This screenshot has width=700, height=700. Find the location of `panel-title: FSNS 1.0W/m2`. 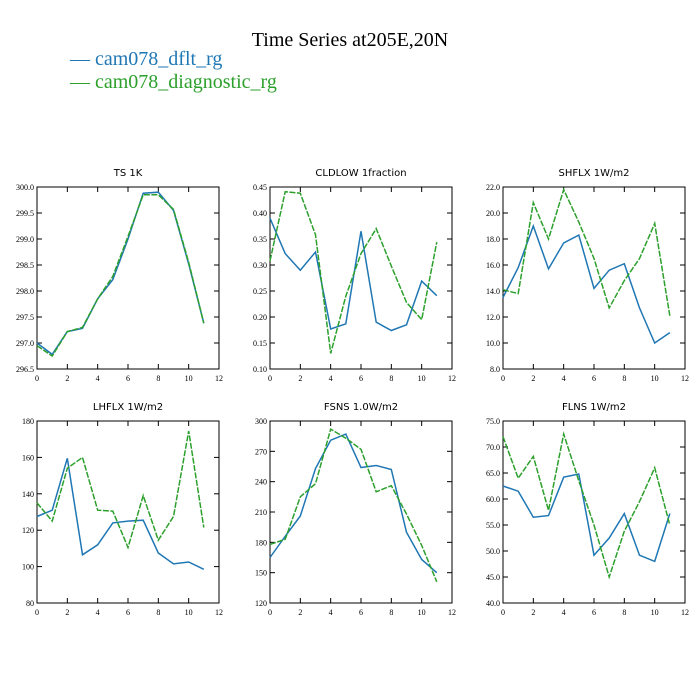

panel-title: FSNS 1.0W/m2 is located at coordinates (361, 407).